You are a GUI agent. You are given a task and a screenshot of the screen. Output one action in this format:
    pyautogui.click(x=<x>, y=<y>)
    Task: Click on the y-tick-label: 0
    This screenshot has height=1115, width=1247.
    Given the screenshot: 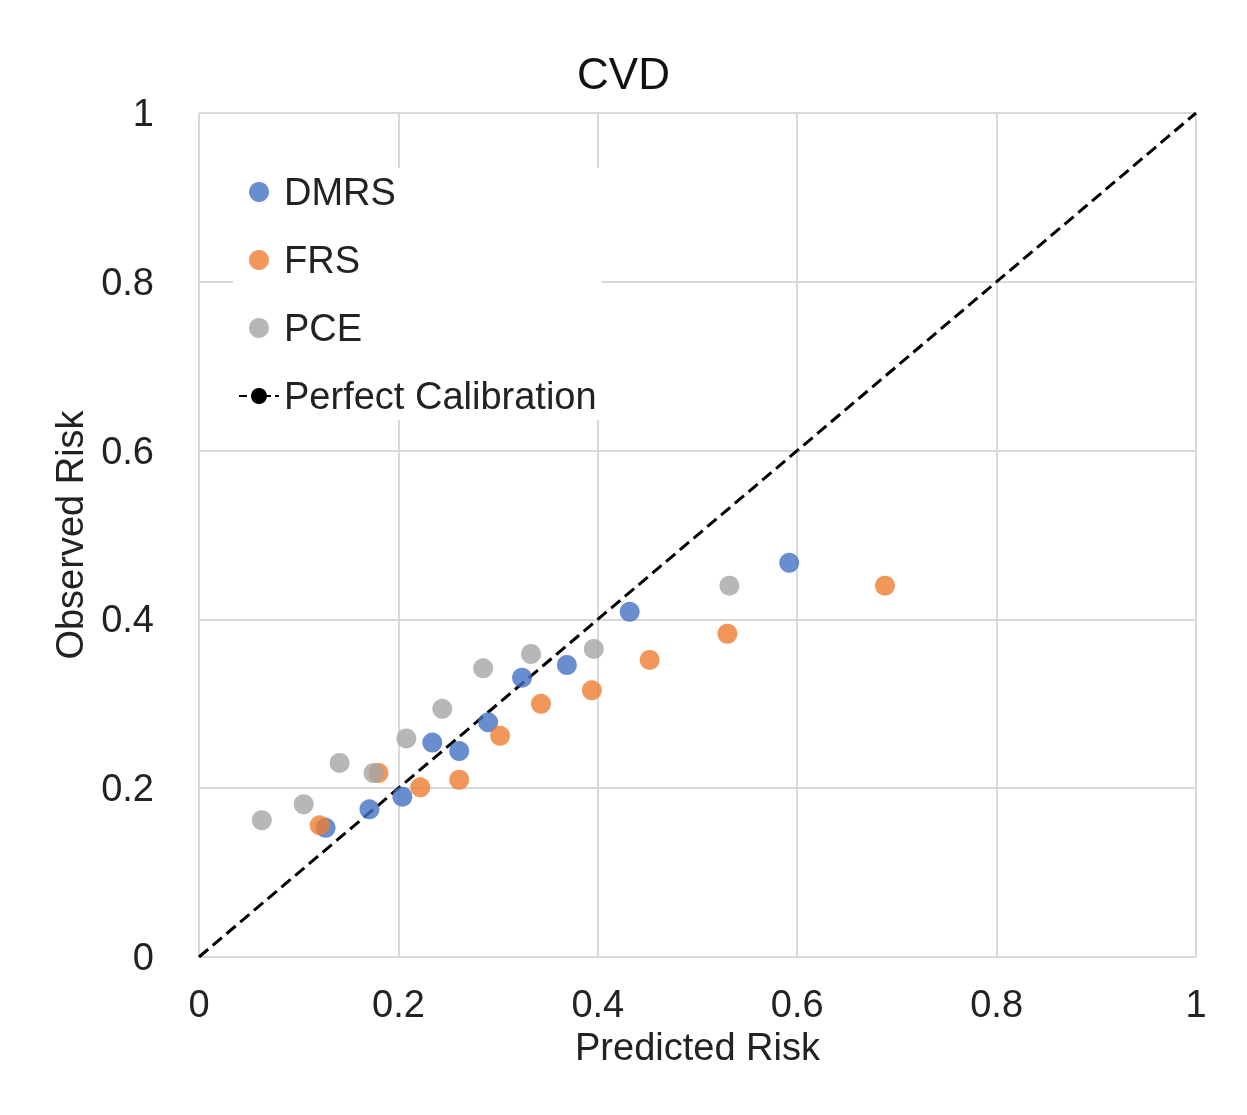 What is the action you would take?
    pyautogui.click(x=143, y=957)
    